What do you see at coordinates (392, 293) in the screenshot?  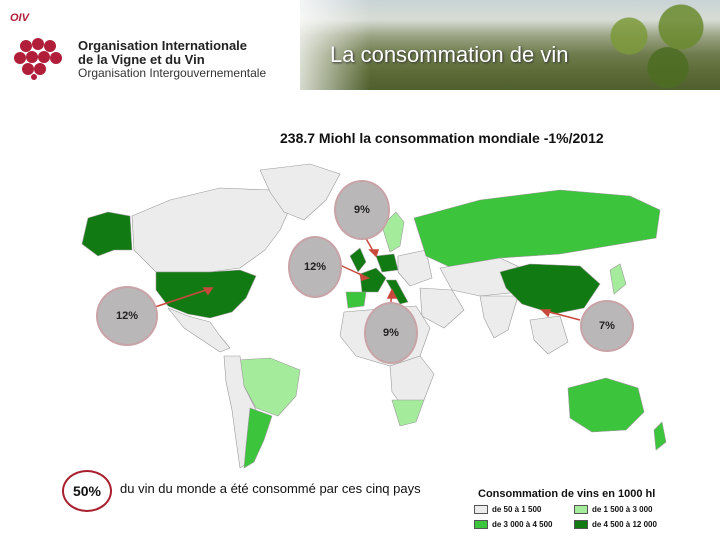 I see `arrow-south-head` at bounding box center [392, 293].